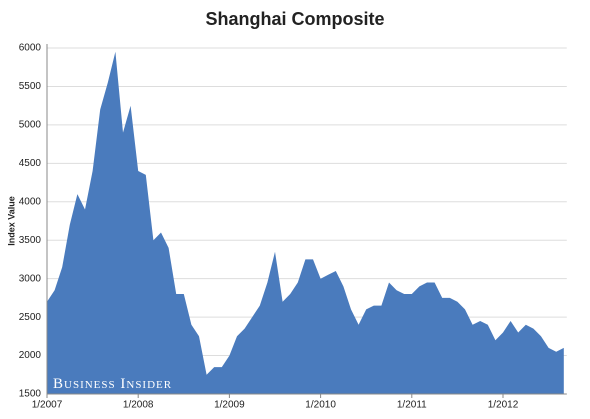 This screenshot has height=419, width=590. I want to click on y-tick-label: 4000, so click(30, 201).